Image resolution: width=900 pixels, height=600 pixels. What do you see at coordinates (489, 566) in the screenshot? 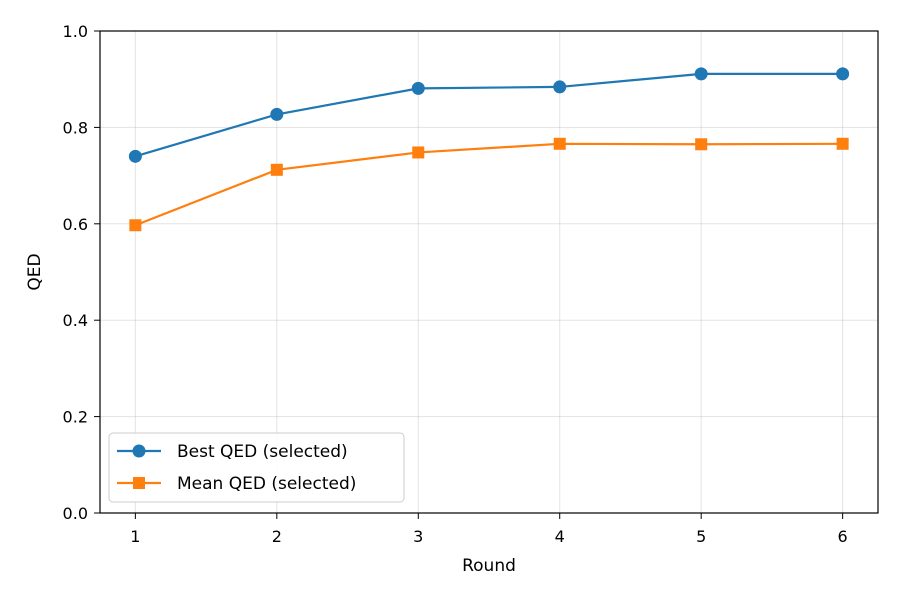
I see `x-axis-label: Round` at bounding box center [489, 566].